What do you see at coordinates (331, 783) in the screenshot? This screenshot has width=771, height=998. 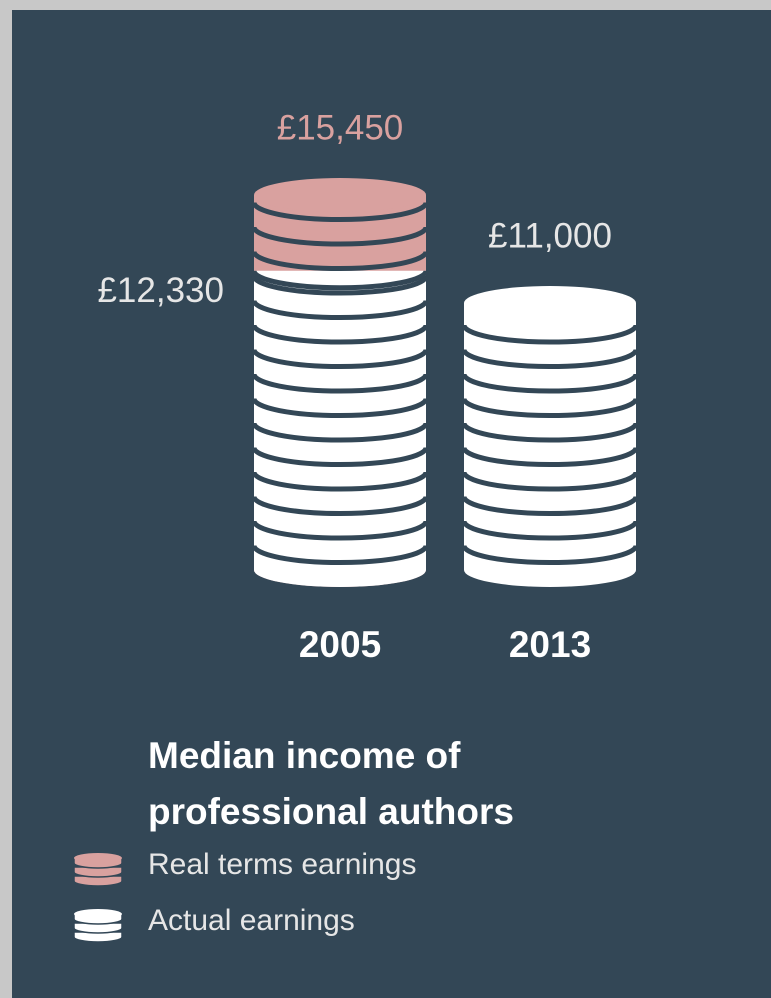 I see `chart-title: Median income of professional authors` at bounding box center [331, 783].